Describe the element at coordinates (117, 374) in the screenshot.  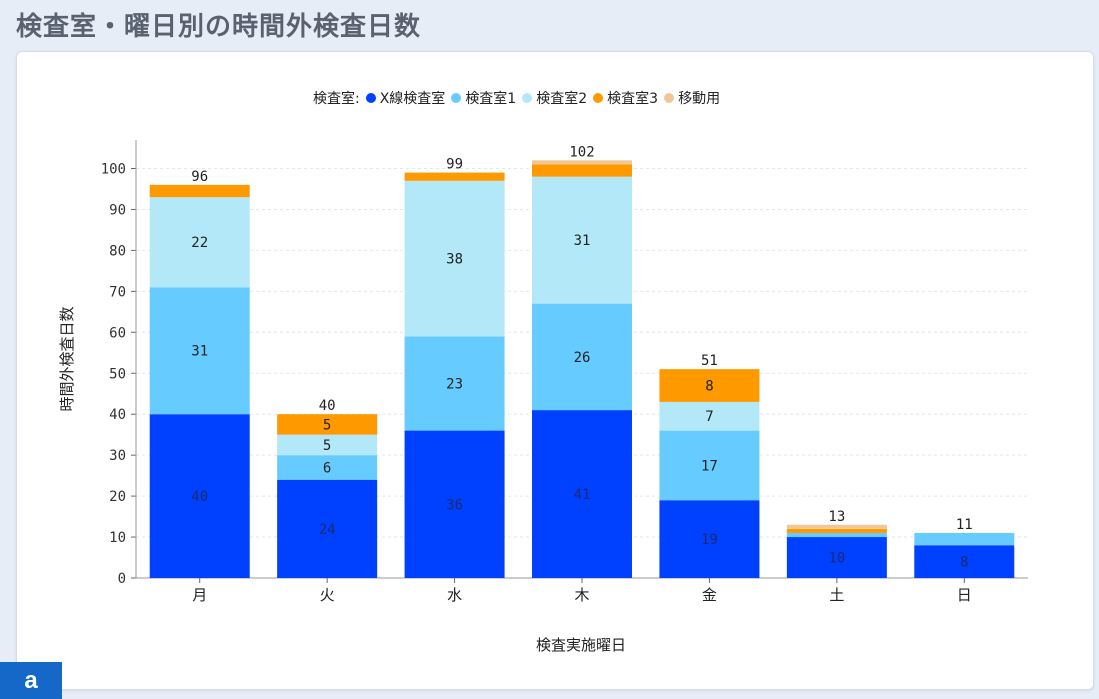
I see `y-tick-label: 50` at that location.